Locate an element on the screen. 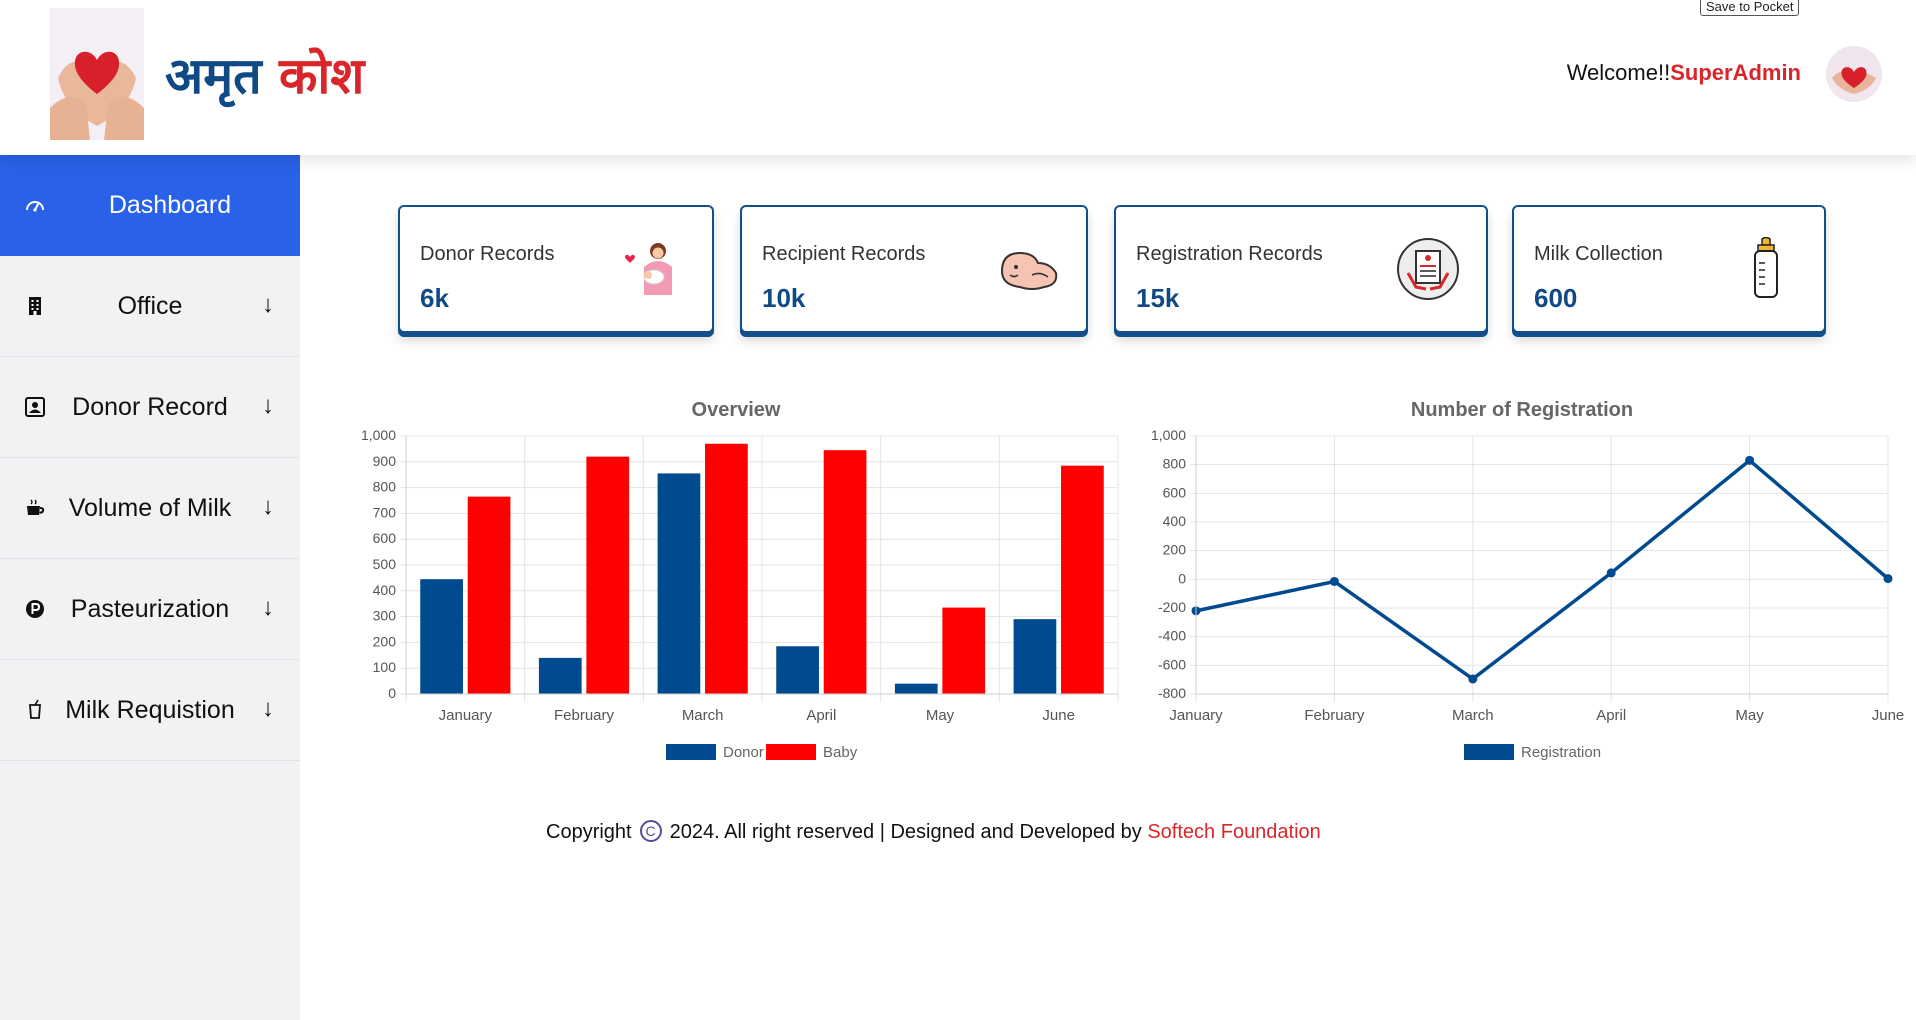 The height and width of the screenshot is (1020, 1916). sidebar-item-dashboard: Dashboard is located at coordinates (150, 205).